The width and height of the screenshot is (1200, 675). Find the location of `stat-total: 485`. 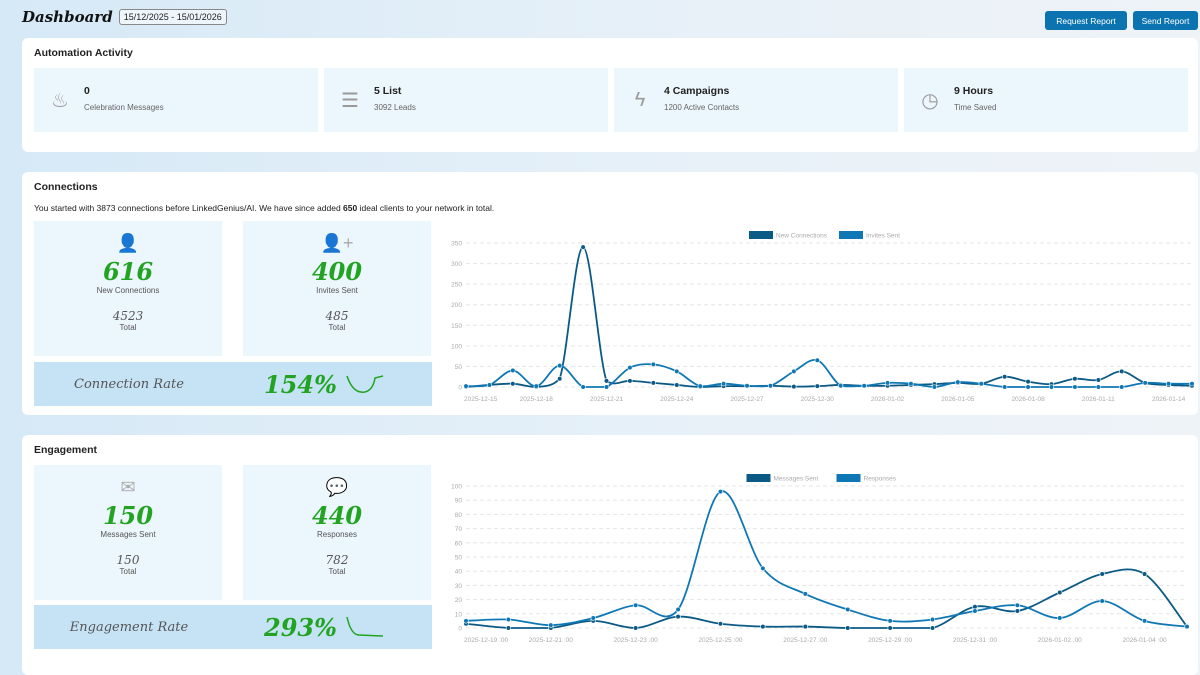

stat-total: 485 is located at coordinates (337, 316).